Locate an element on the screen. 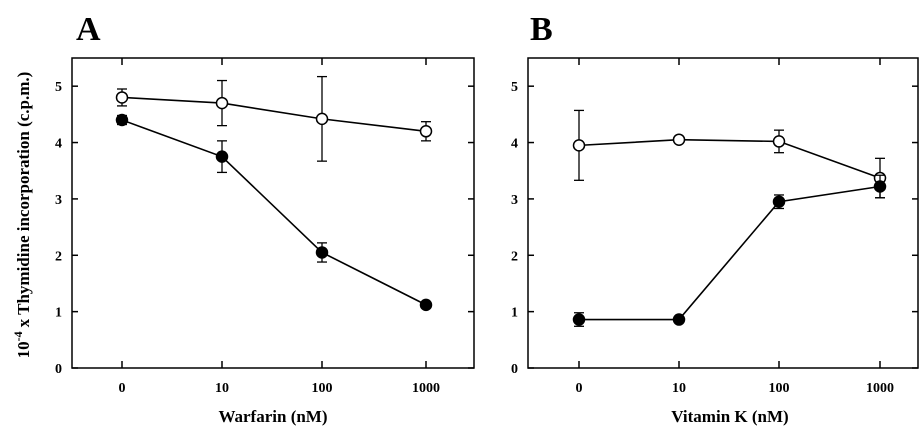 The image size is (920, 431). panel-a-y-tick-label: 0 is located at coordinates (58, 369).